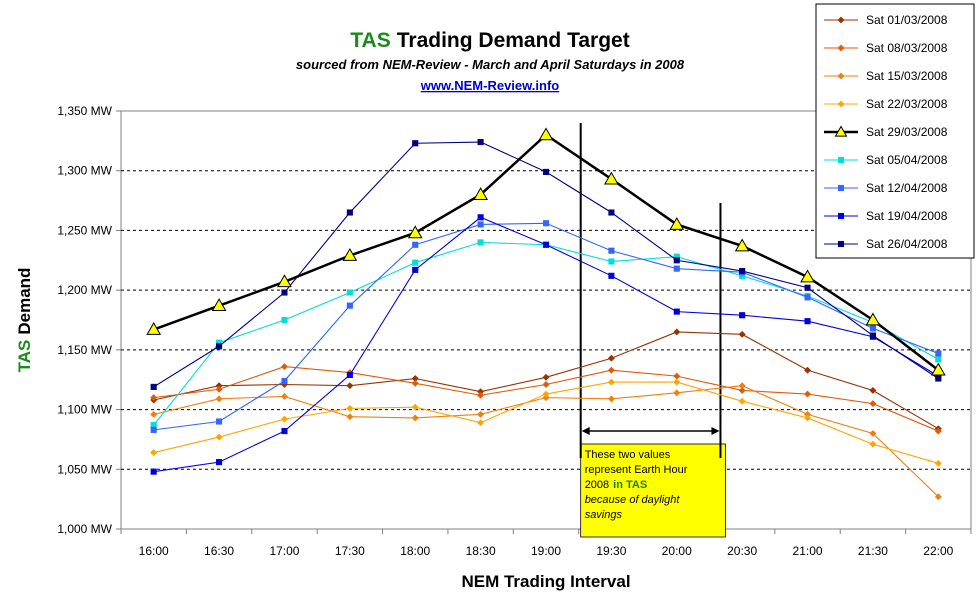  Describe the element at coordinates (907, 160) in the screenshot. I see `legend-label: Sat 05/04/2008` at that location.